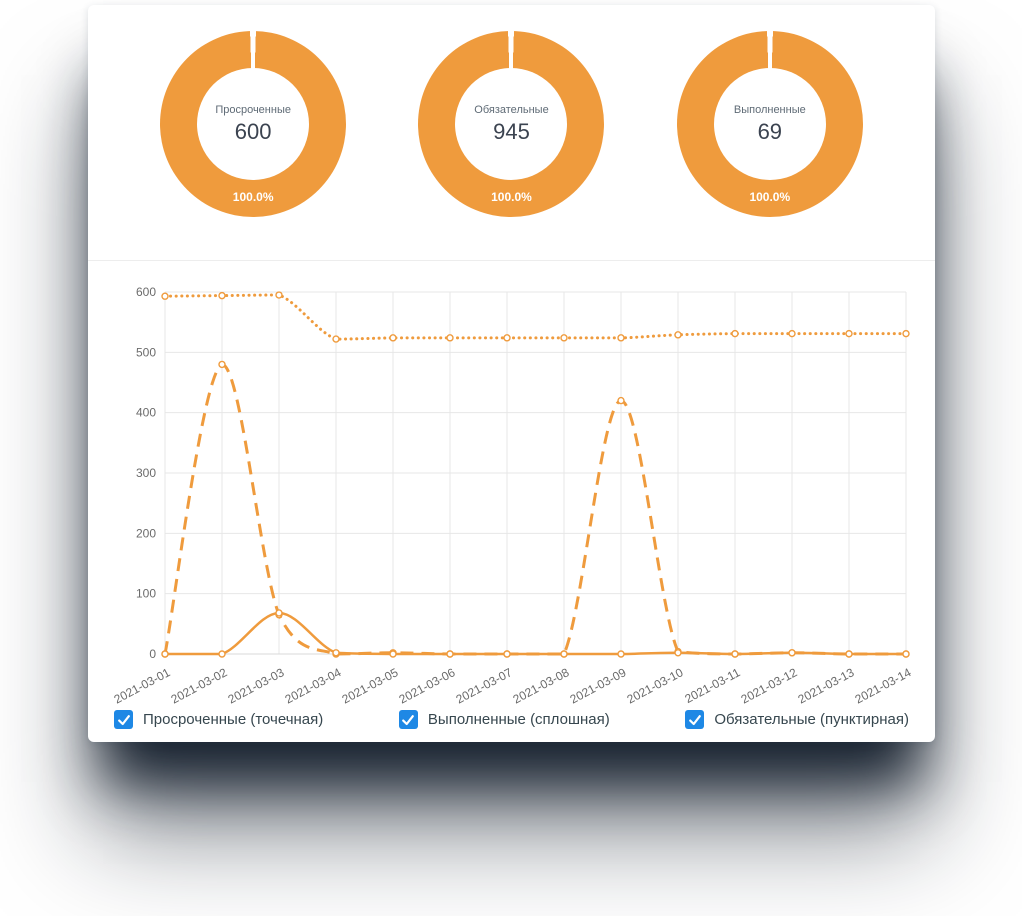 This screenshot has width=1022, height=916. I want to click on donut-label: Обязательные, so click(511, 109).